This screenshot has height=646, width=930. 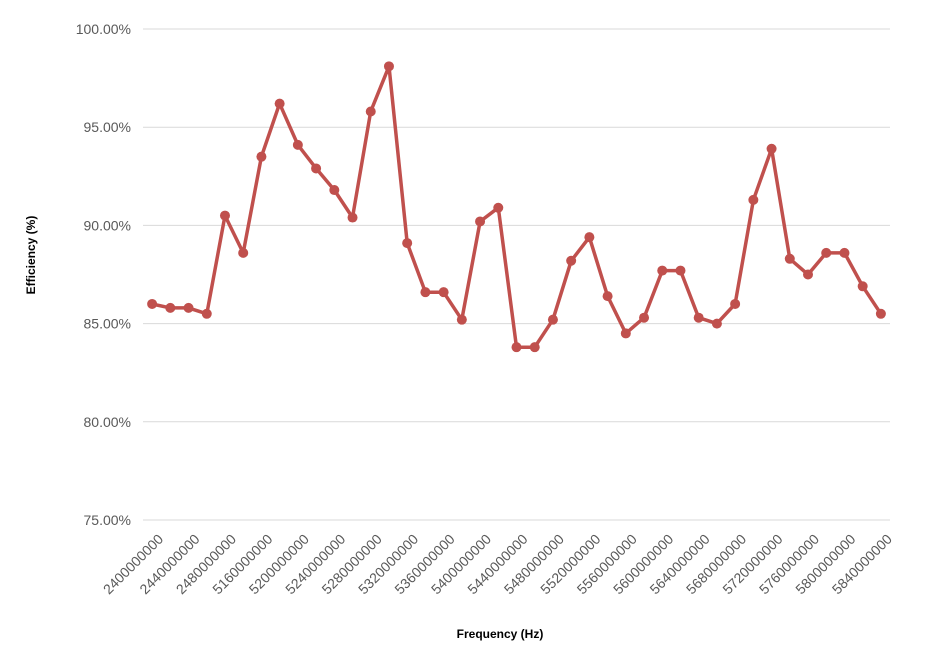 What do you see at coordinates (107, 127) in the screenshot?
I see `y-tick-label: 95.00%` at bounding box center [107, 127].